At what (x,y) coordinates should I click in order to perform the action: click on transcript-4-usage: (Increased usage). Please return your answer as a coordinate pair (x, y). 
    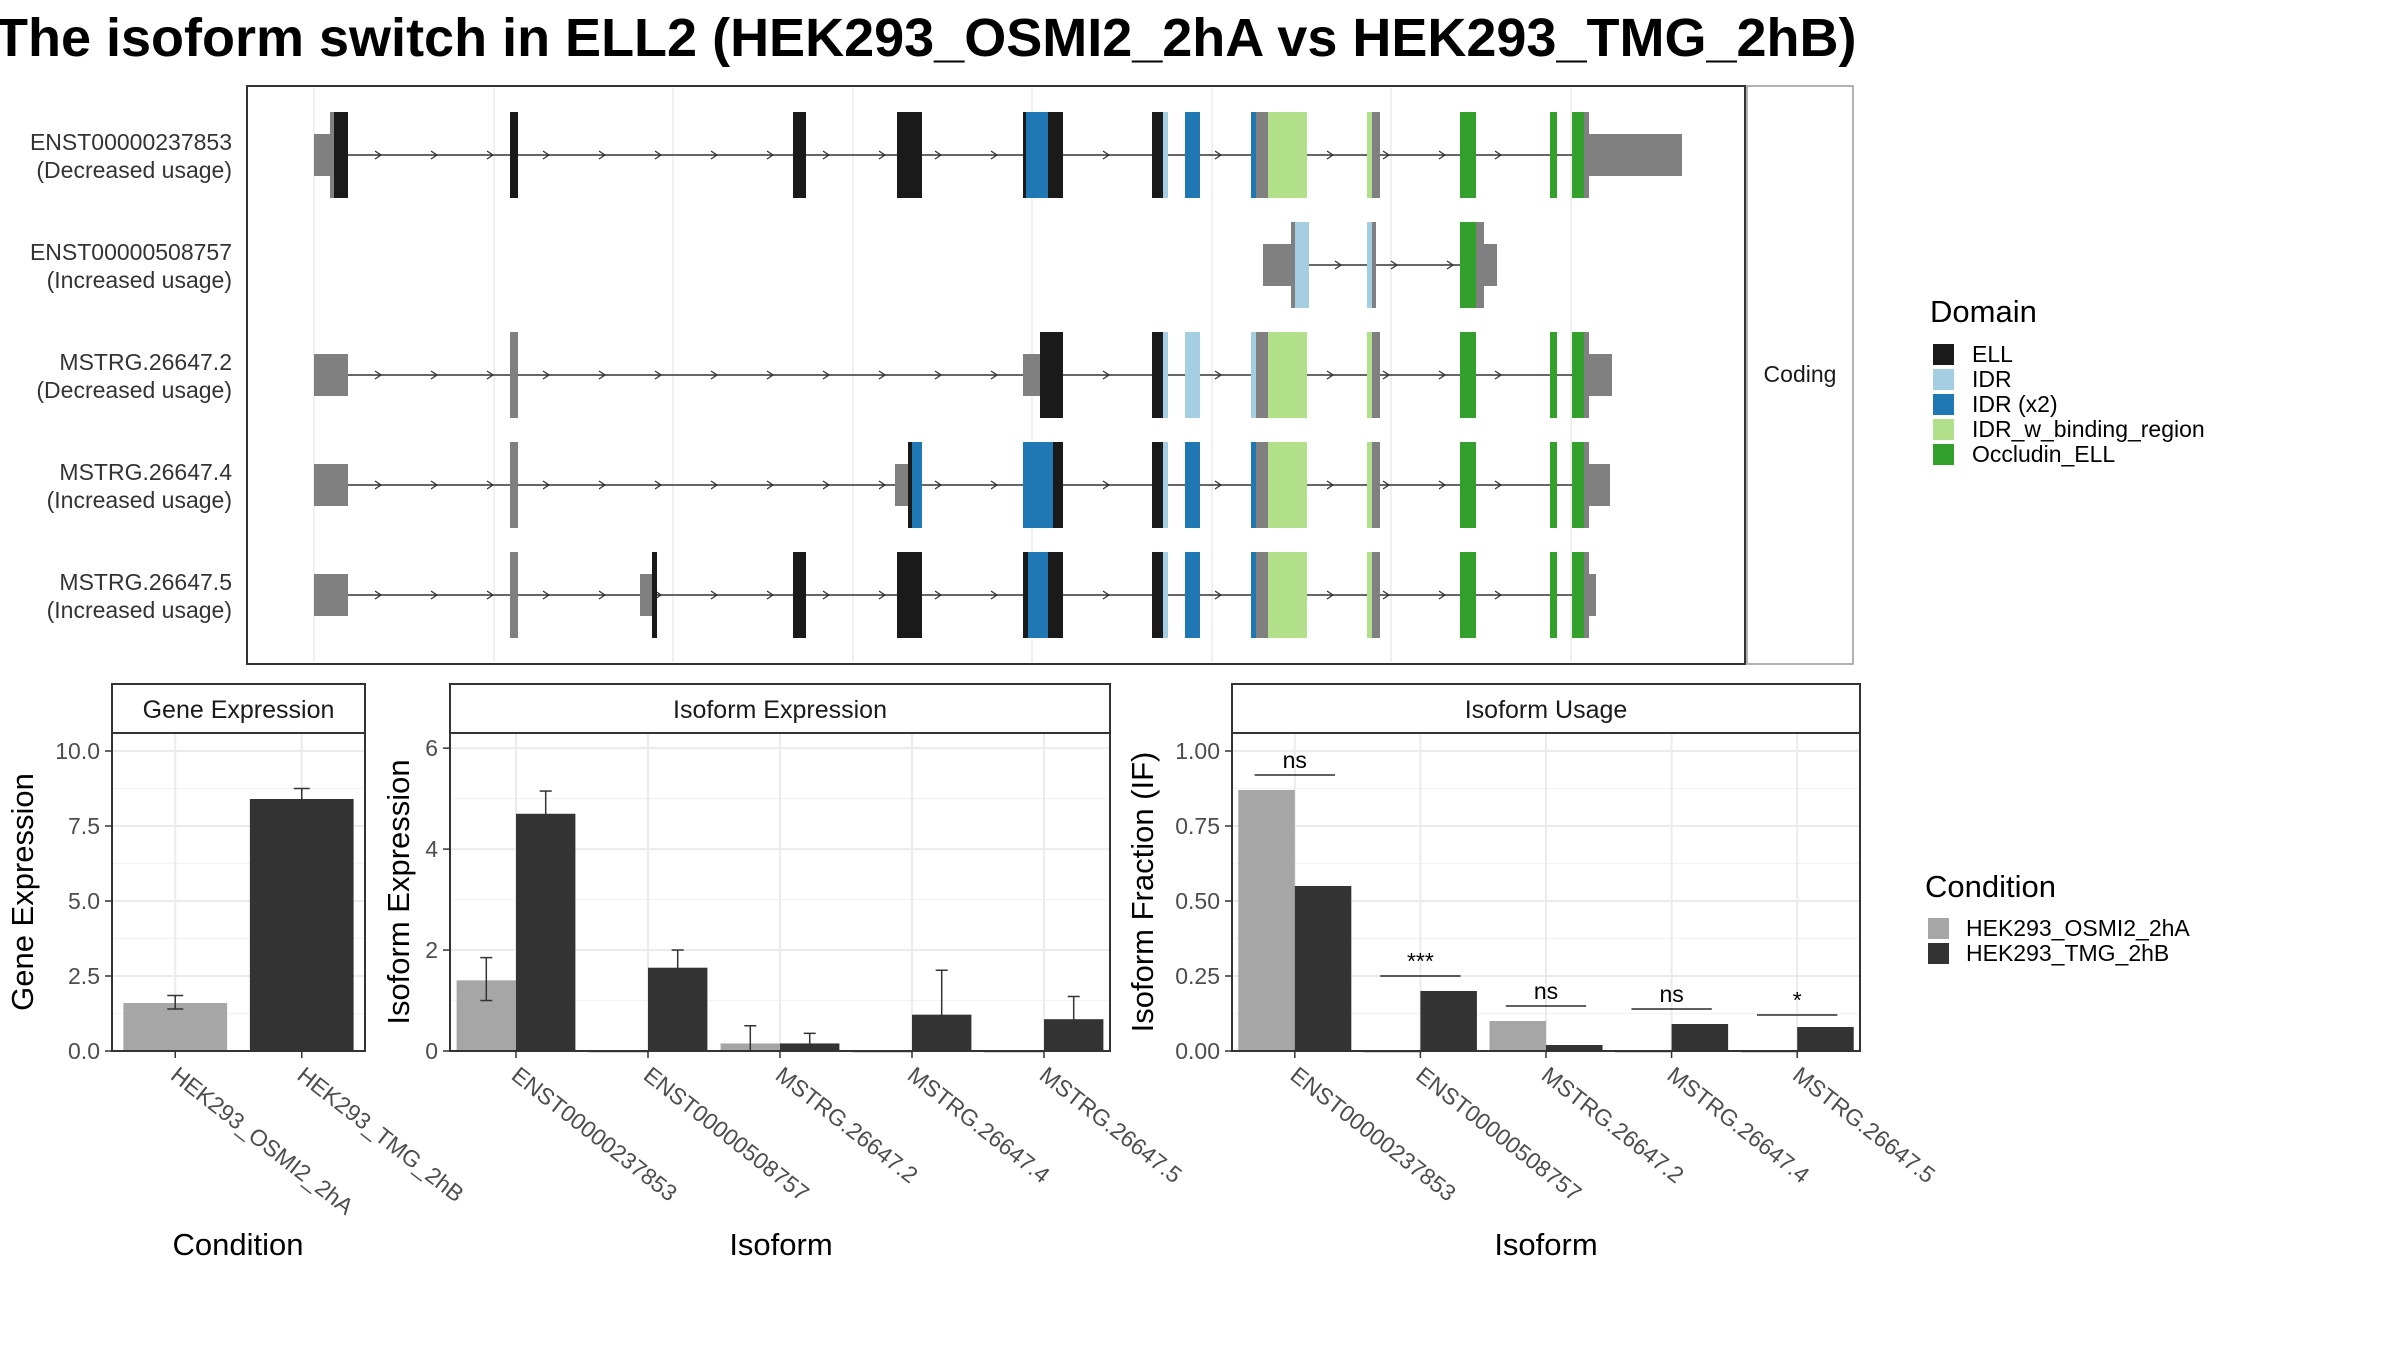
    Looking at the image, I should click on (139, 610).